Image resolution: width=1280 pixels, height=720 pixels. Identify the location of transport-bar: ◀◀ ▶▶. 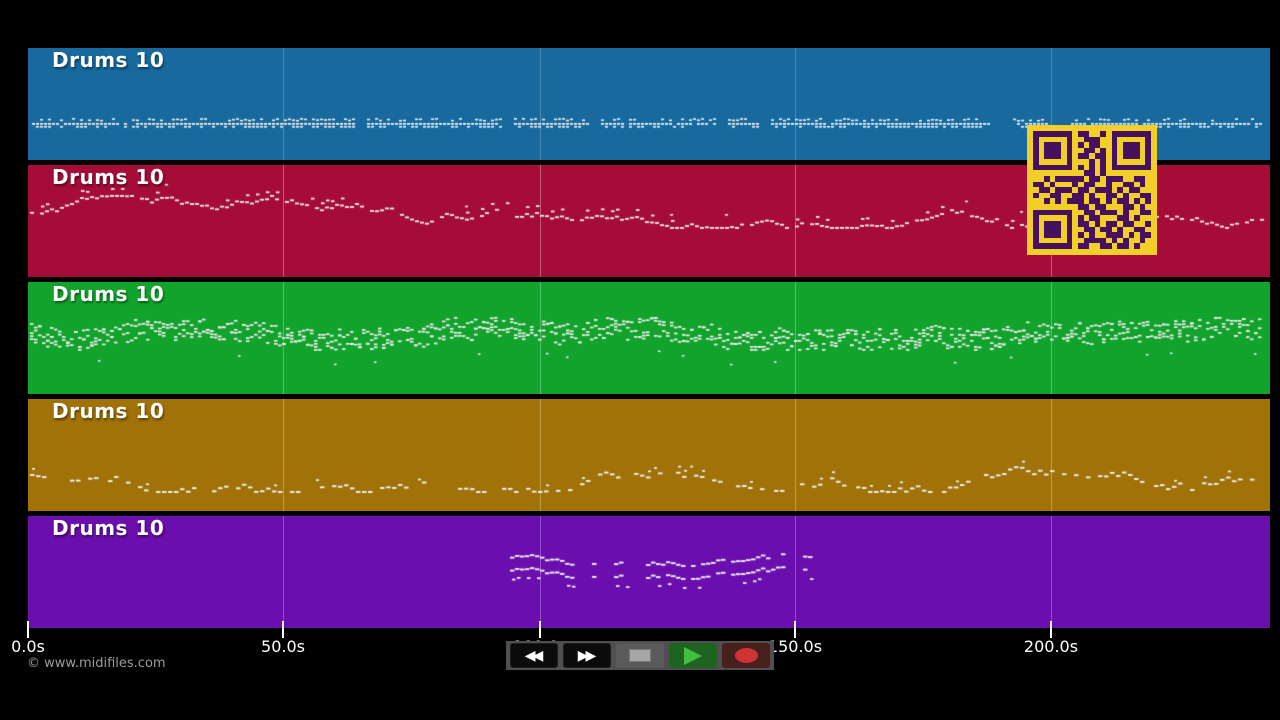
(640, 655).